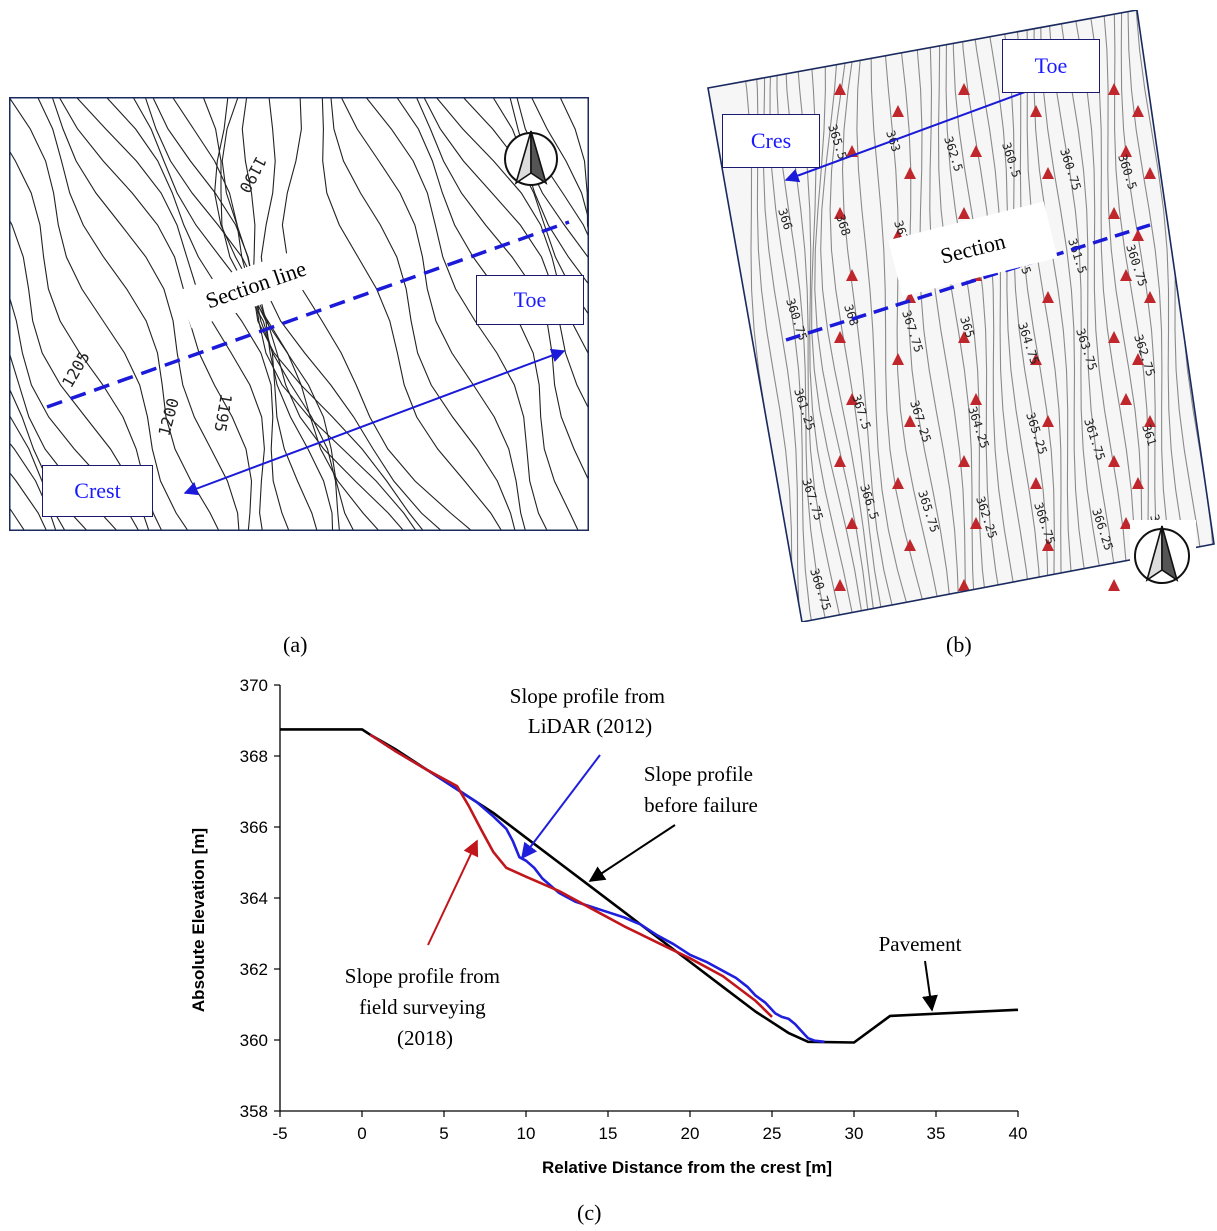  I want to click on panel-a-contour-label: 1195, so click(222, 412).